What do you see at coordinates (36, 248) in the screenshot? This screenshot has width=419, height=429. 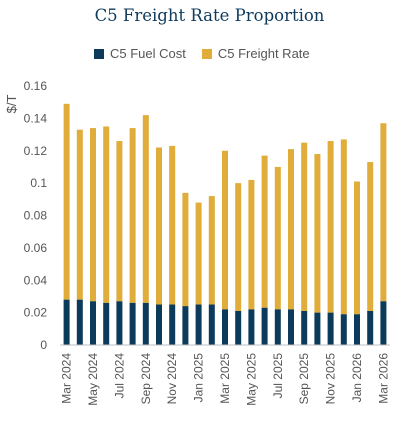 I see `y-tick-label: 0.06` at bounding box center [36, 248].